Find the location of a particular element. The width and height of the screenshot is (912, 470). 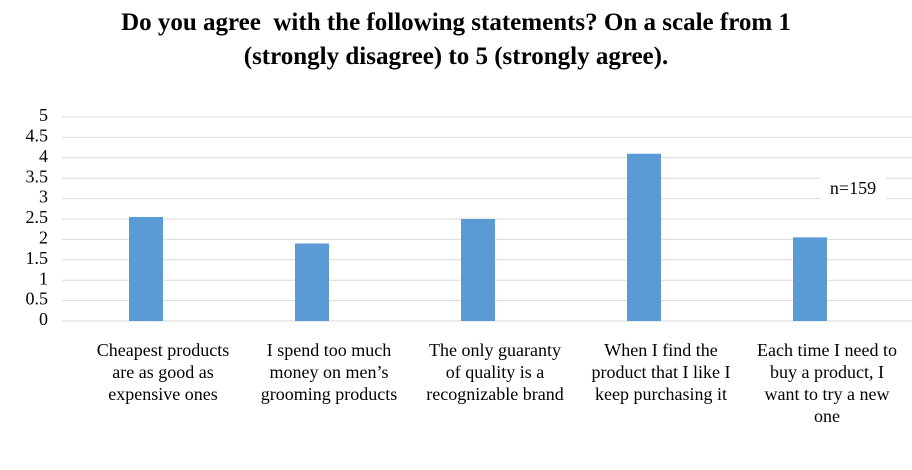

y-tick-label: 4.5 is located at coordinates (37, 136).